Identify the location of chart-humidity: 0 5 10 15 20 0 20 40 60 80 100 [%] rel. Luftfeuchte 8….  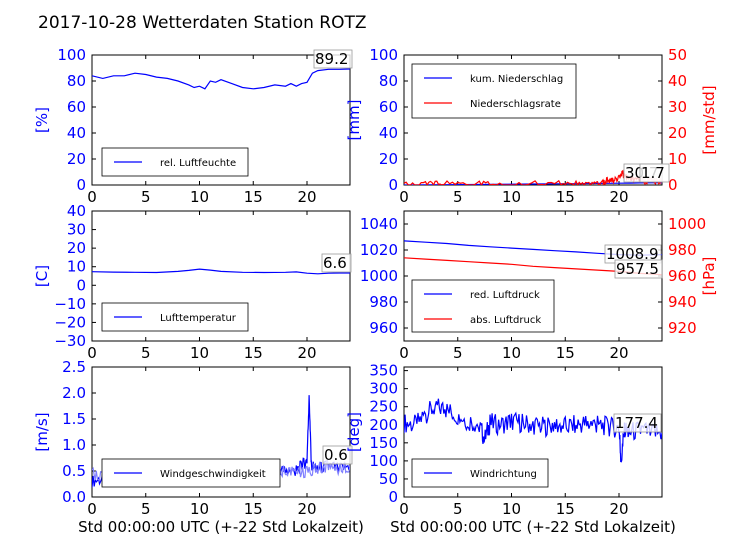
(193, 126).